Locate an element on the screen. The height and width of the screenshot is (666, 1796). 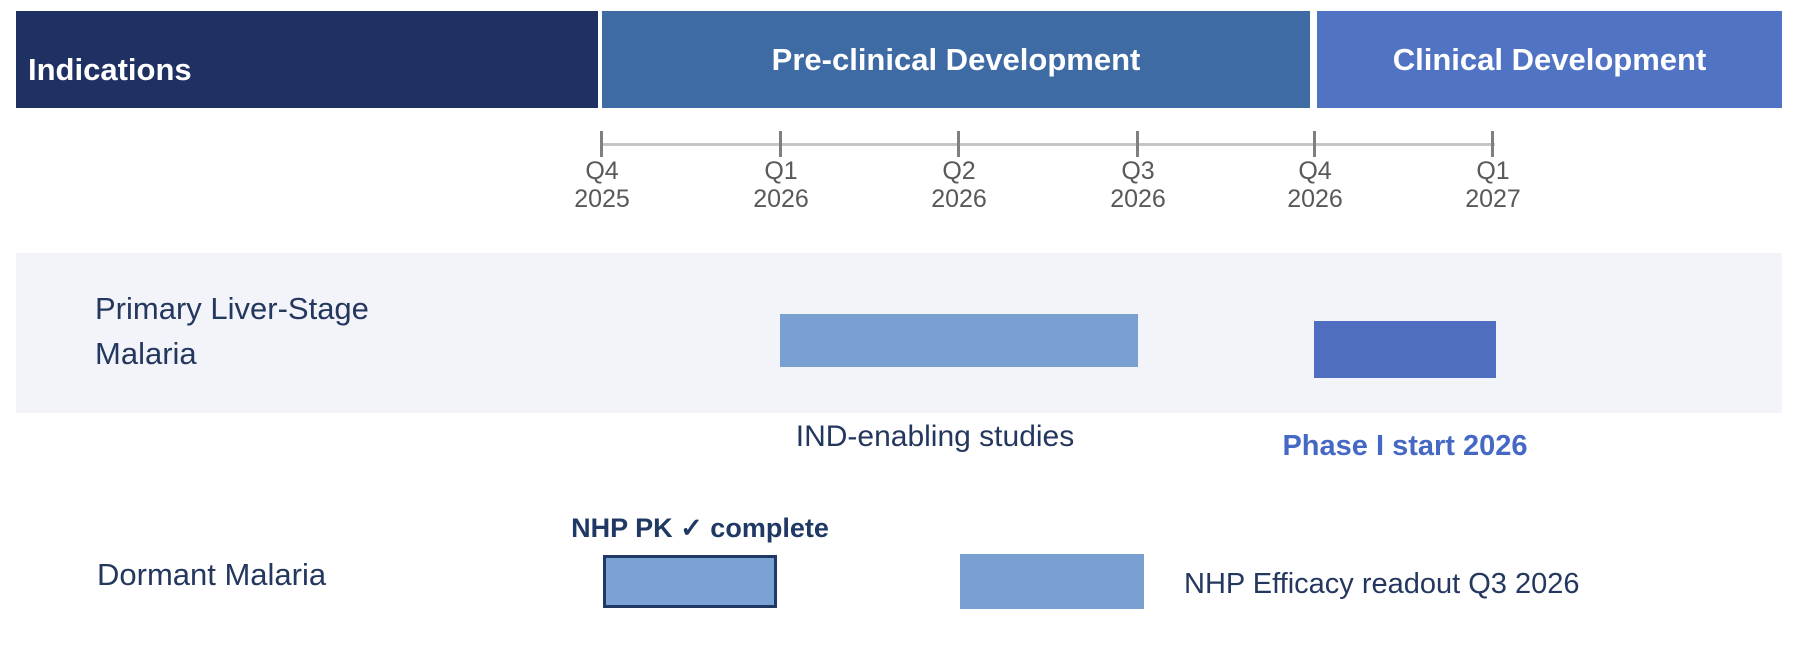
nhp-efficacy-readout-caption: NHP Efficacy readout Q3 2026 is located at coordinates (1382, 584).